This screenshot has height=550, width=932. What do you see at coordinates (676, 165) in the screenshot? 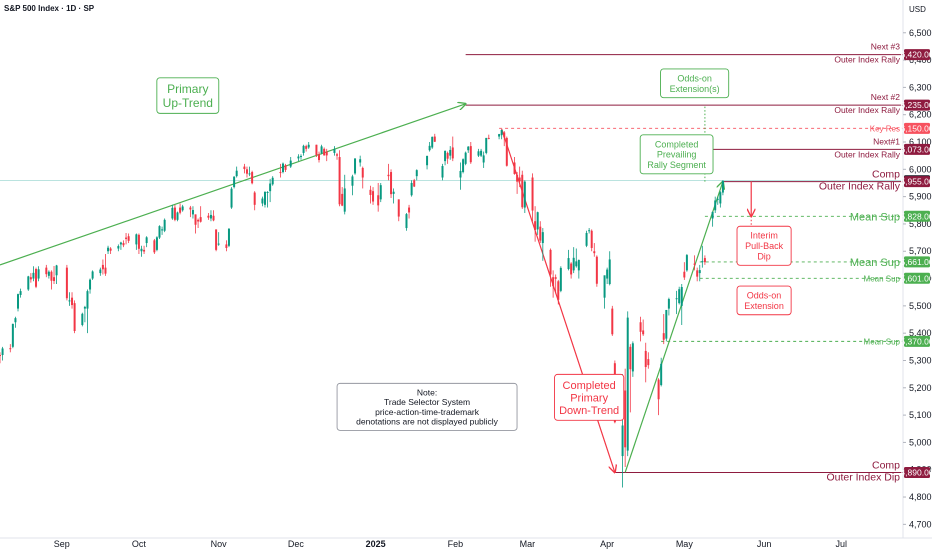
I see `callout-3-text: Rally Segment` at bounding box center [676, 165].